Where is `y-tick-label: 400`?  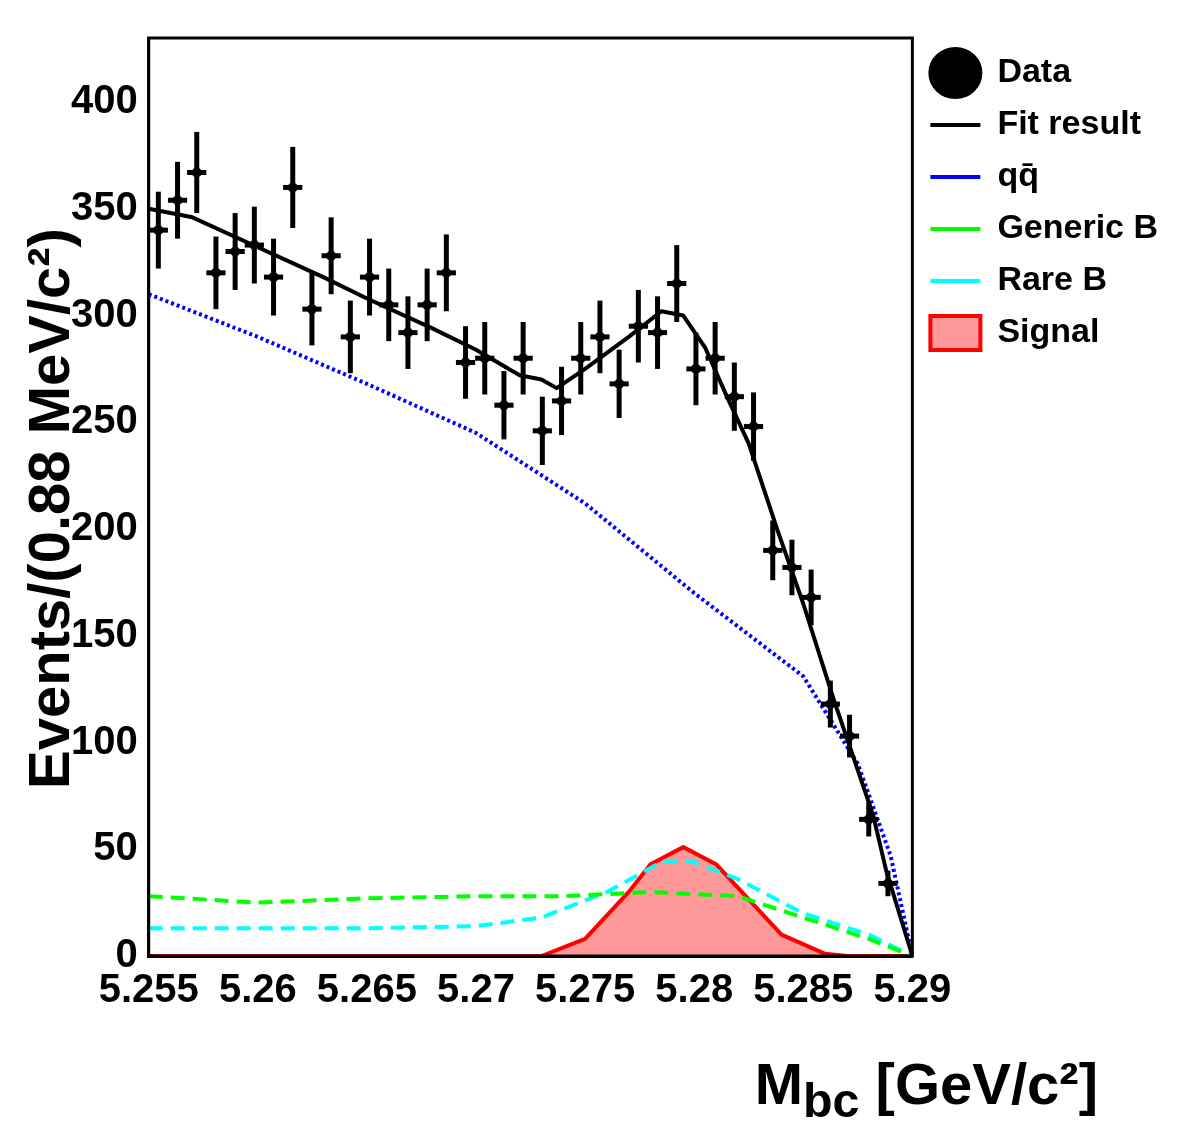 y-tick-label: 400 is located at coordinates (104, 99).